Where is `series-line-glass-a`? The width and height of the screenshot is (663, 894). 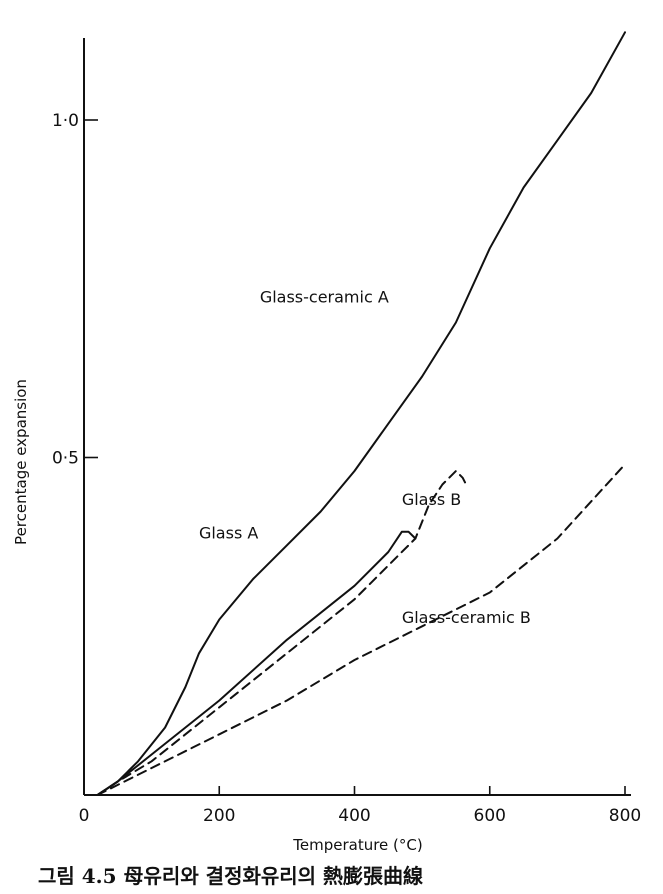 series-line-glass-a is located at coordinates (256, 663).